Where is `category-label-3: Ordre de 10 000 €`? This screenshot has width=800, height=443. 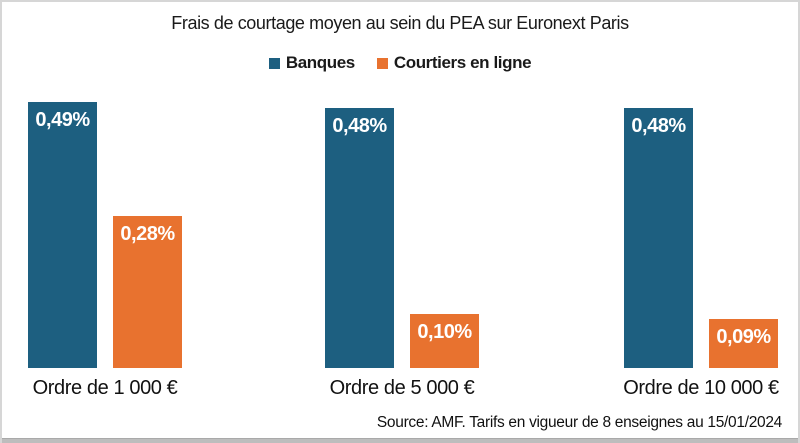 category-label-3: Ordre de 10 000 € is located at coordinates (701, 388).